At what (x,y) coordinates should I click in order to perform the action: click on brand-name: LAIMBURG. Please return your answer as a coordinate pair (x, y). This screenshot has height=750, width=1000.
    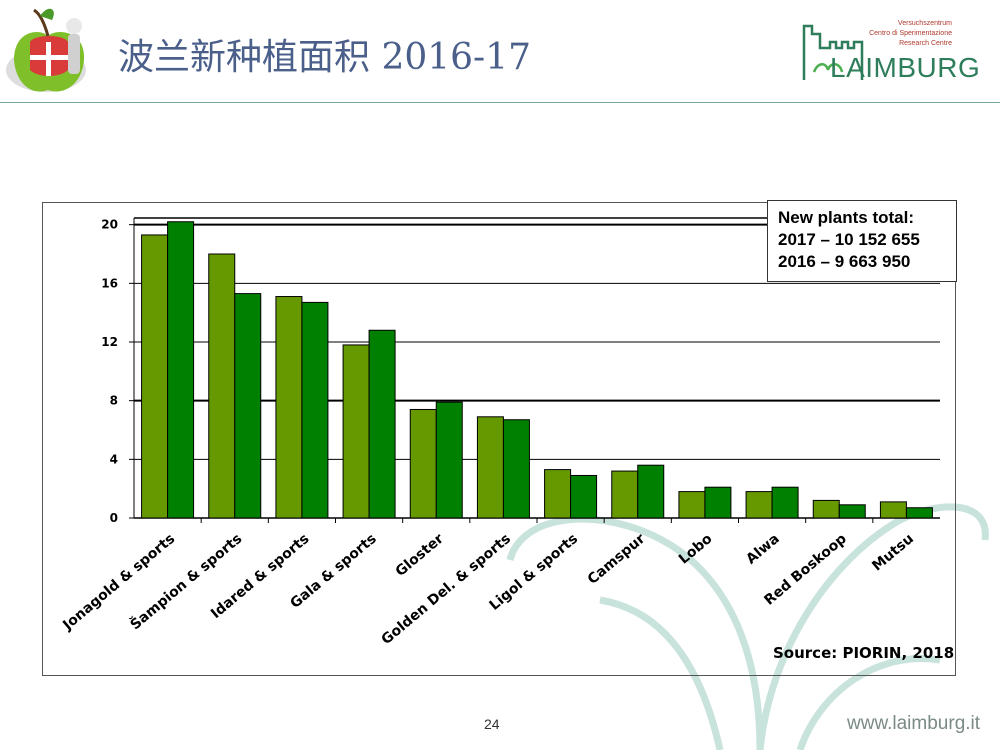
    Looking at the image, I should click on (905, 67).